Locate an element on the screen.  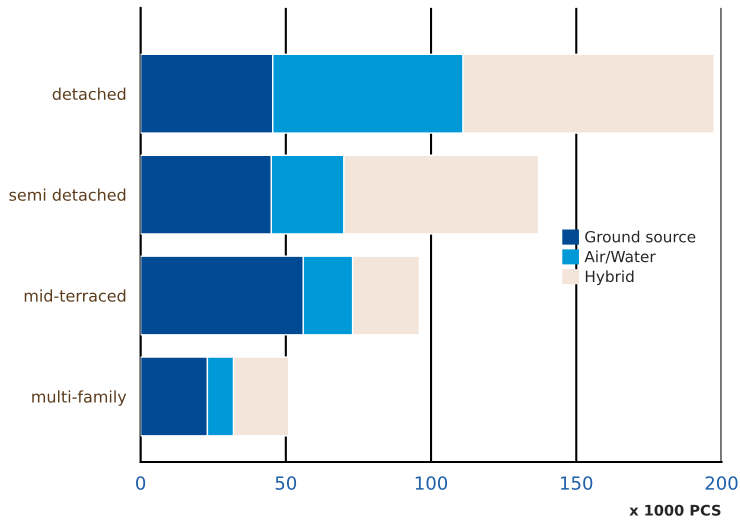
x-tick-label: 0 is located at coordinates (141, 483).